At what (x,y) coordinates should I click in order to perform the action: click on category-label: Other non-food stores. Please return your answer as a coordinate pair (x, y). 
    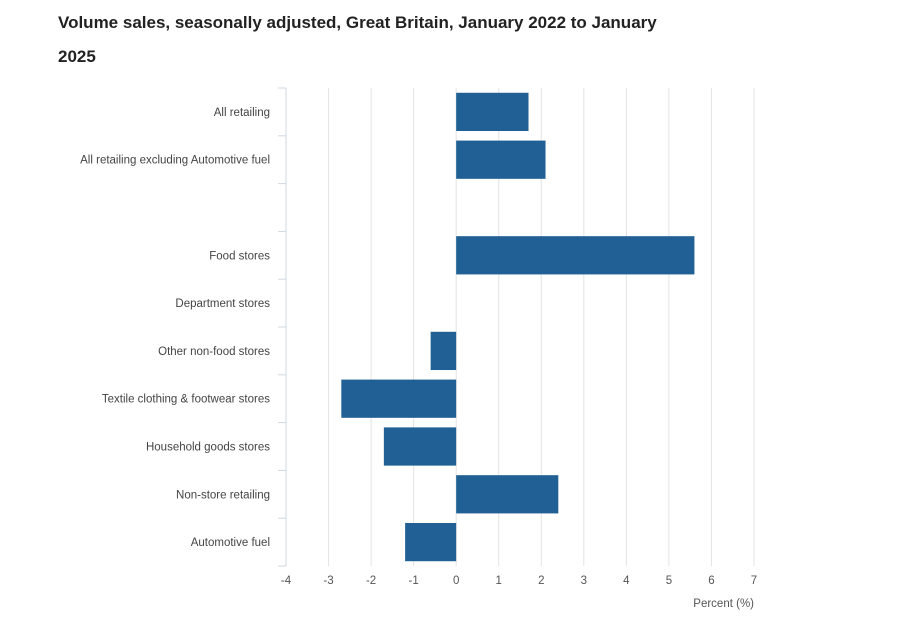
    Looking at the image, I should click on (214, 352).